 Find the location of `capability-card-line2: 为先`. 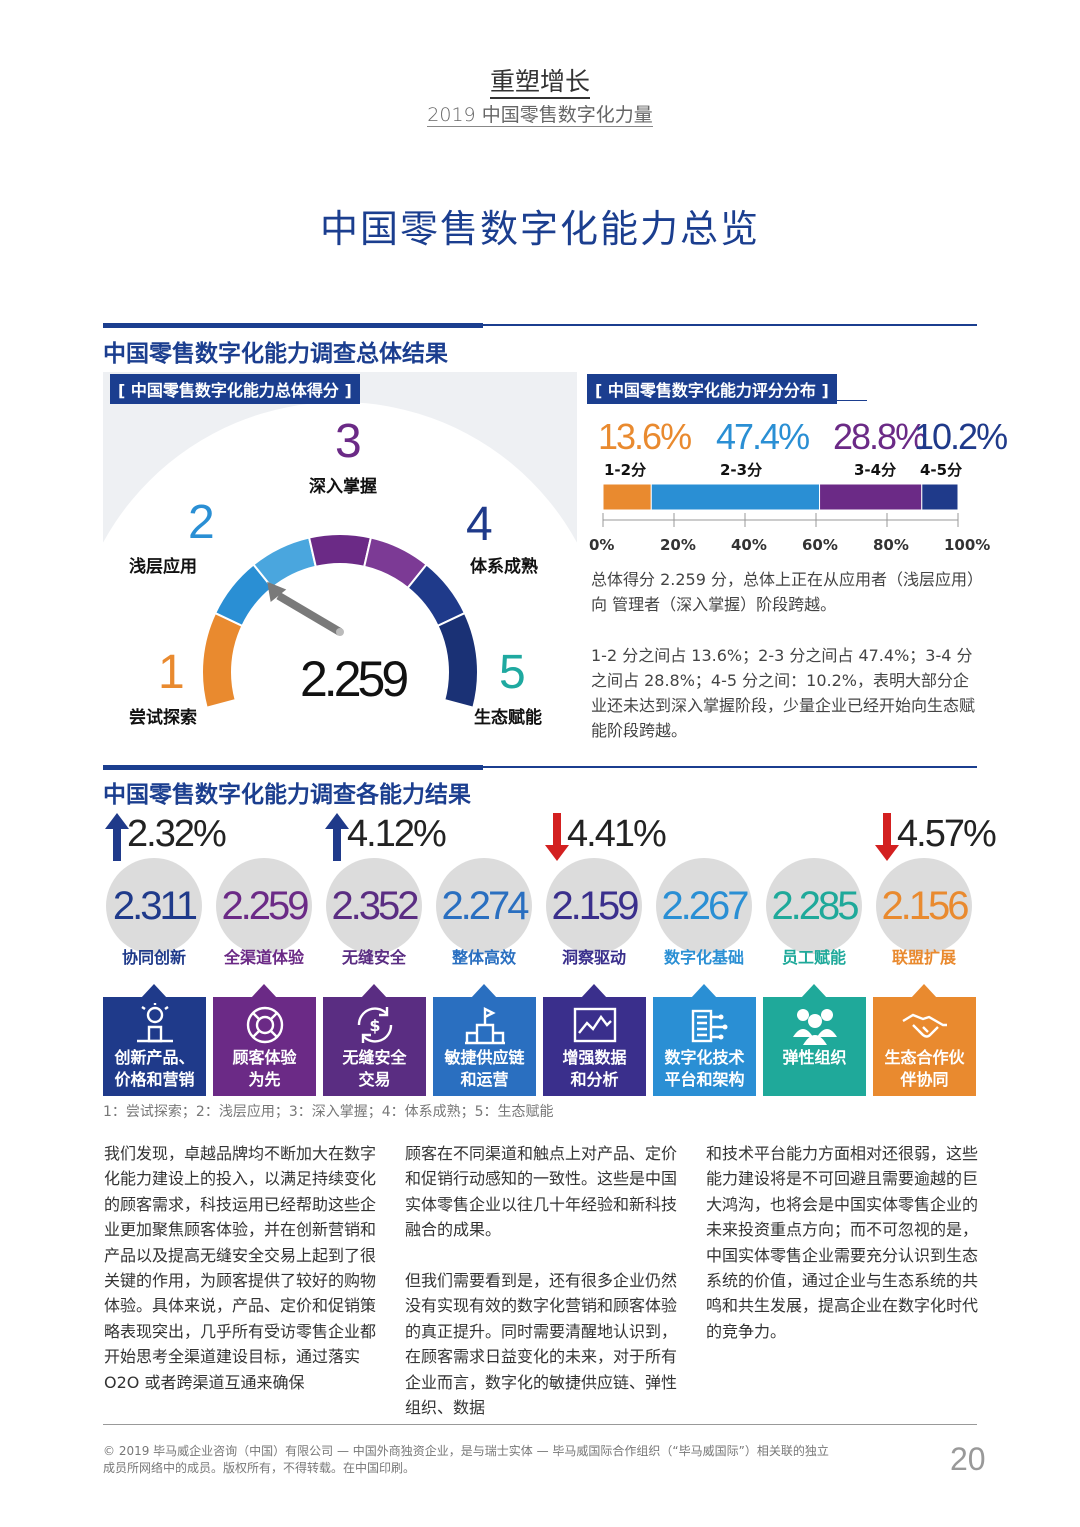

capability-card-line2: 为先 is located at coordinates (264, 1079).